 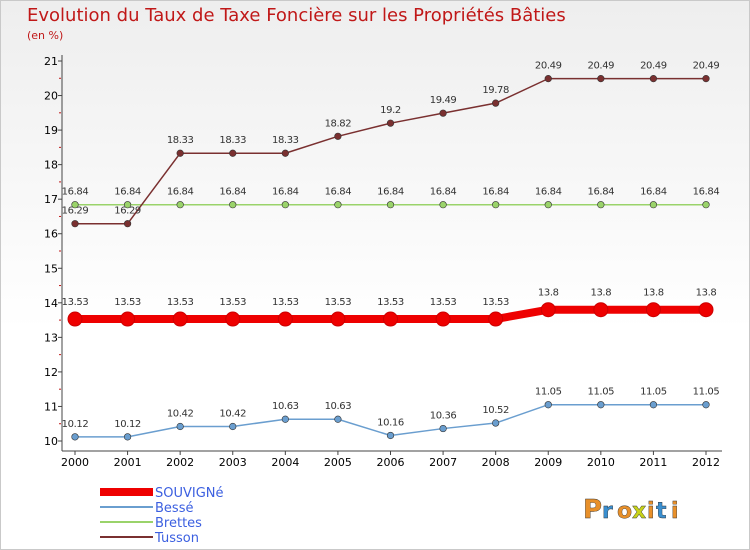 I want to click on x-tick-label: 2011, so click(x=653, y=462).